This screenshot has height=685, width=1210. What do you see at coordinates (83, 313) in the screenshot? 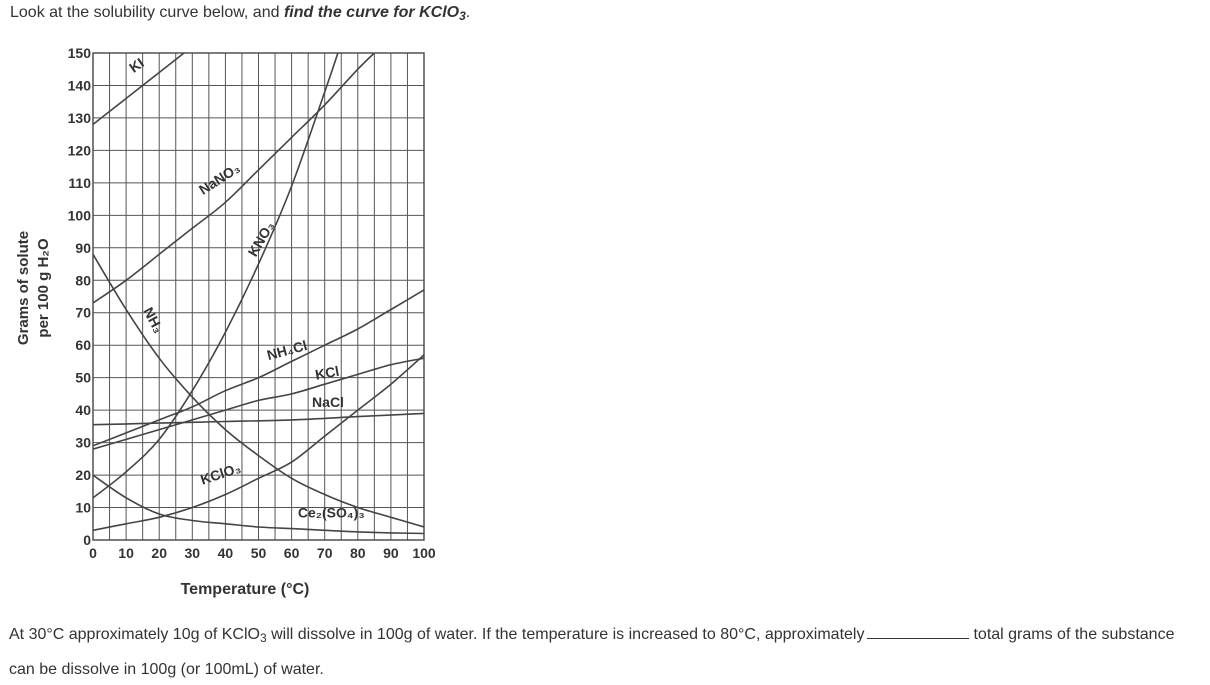
I see `y-tick-label: 70` at bounding box center [83, 313].